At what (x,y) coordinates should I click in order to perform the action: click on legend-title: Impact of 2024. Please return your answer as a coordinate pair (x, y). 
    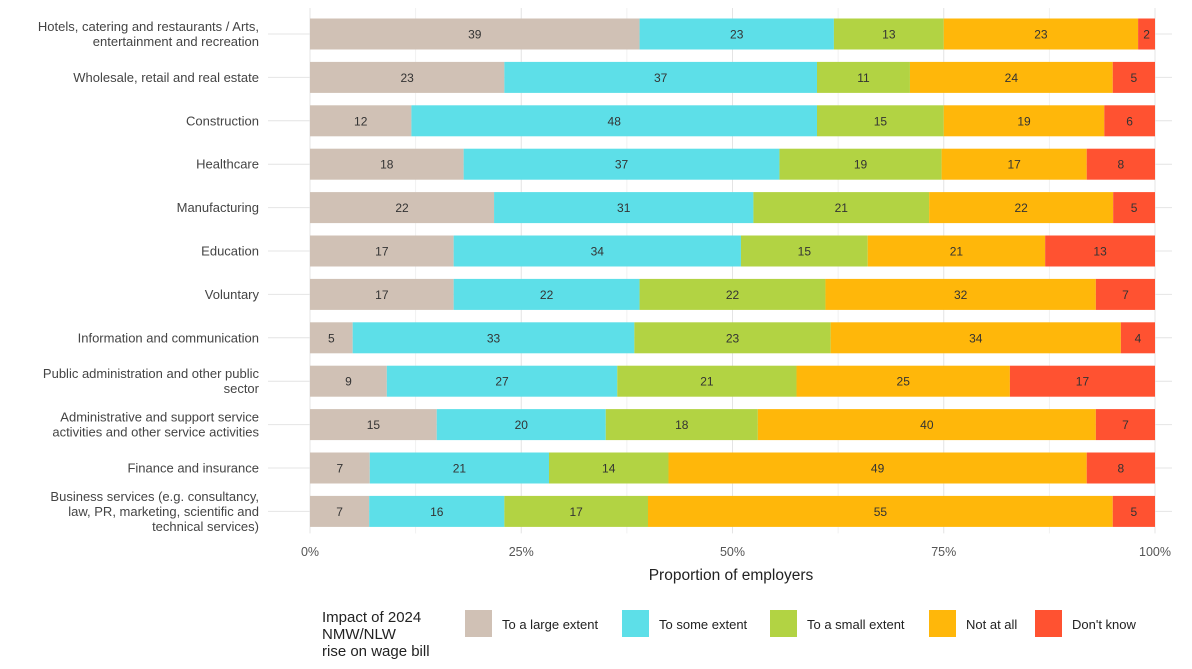
    Looking at the image, I should click on (371, 617).